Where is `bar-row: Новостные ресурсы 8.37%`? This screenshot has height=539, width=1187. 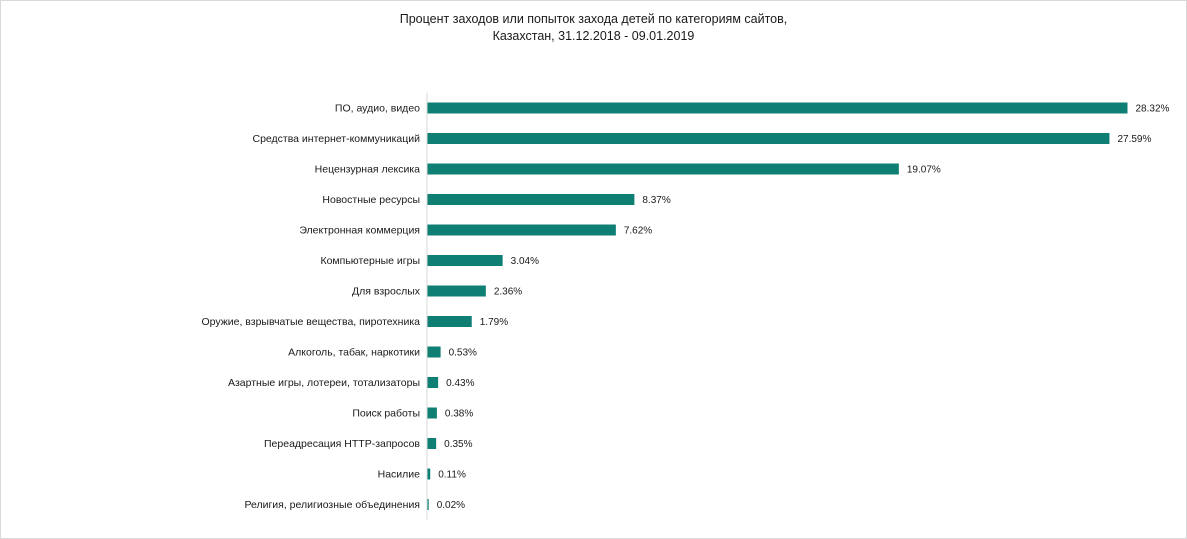 bar-row: Новостные ресурсы 8.37% is located at coordinates (496, 200).